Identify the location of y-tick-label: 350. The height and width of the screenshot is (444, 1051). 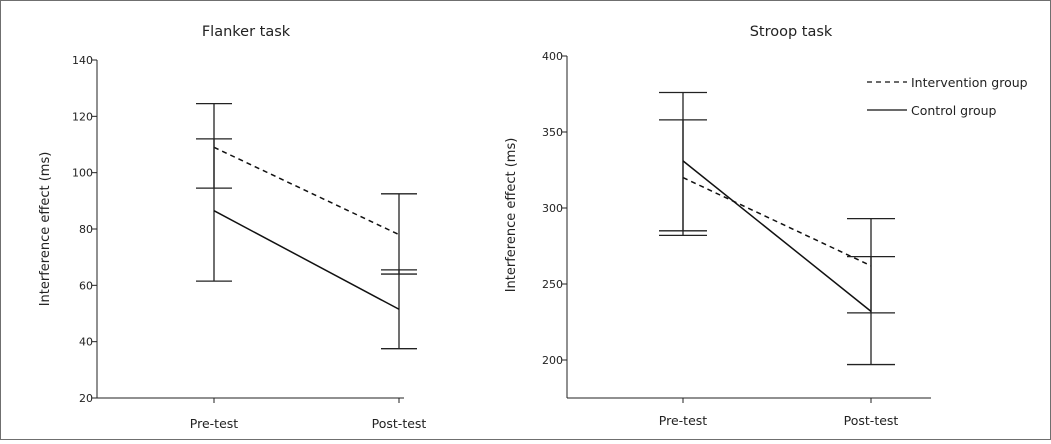
(552, 132).